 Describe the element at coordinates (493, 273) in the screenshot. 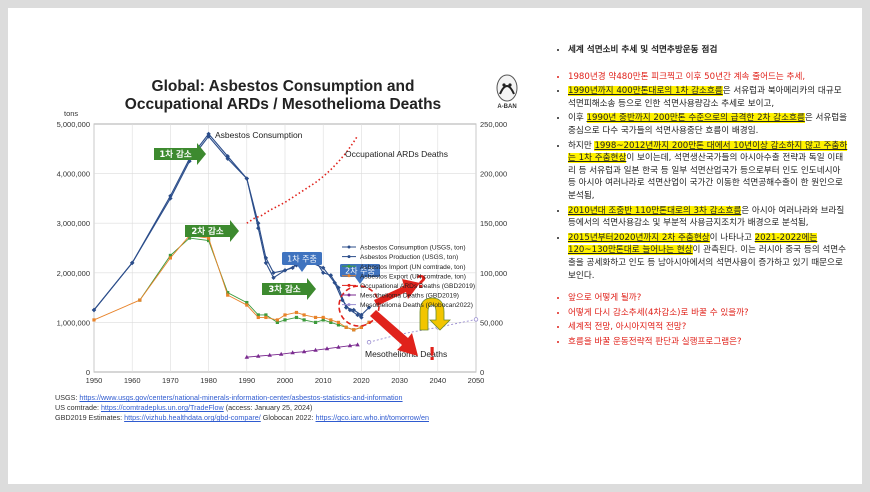

I see `y-right-tick-label: 100,000` at that location.